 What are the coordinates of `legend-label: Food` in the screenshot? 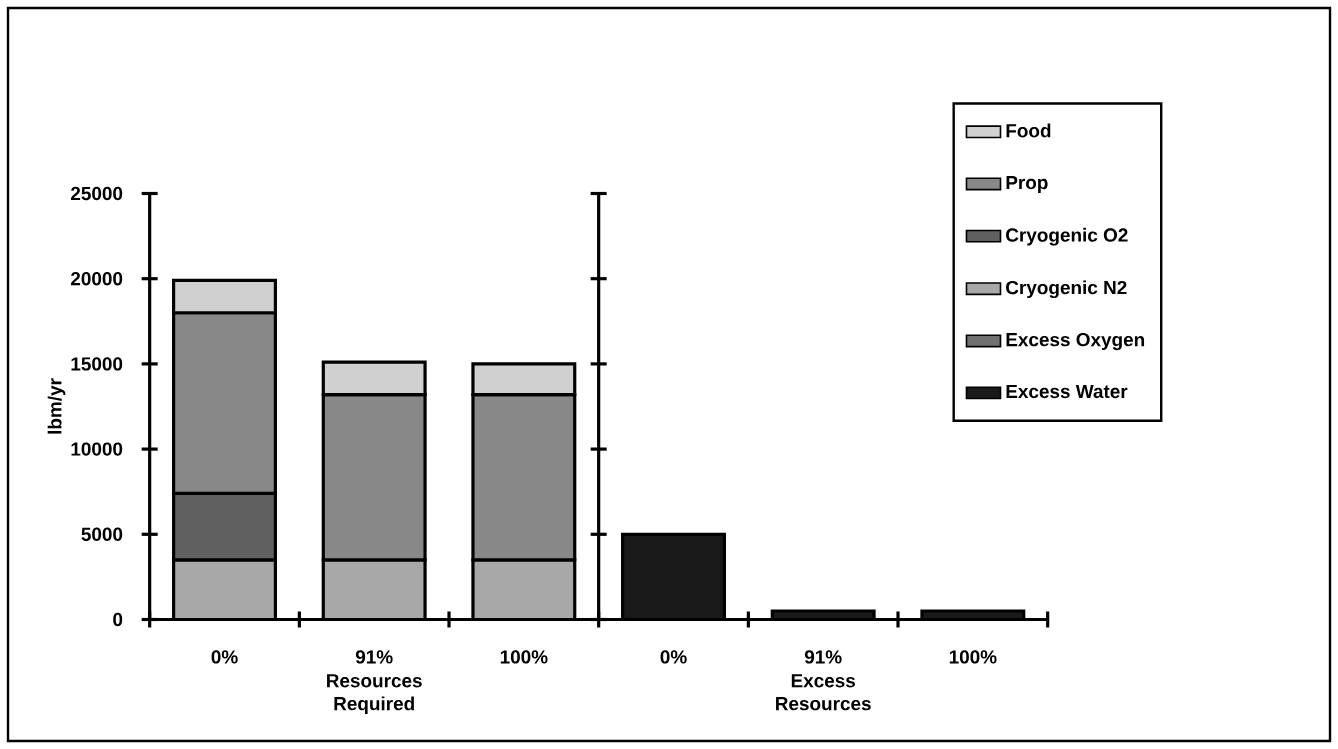 It's located at (1028, 130).